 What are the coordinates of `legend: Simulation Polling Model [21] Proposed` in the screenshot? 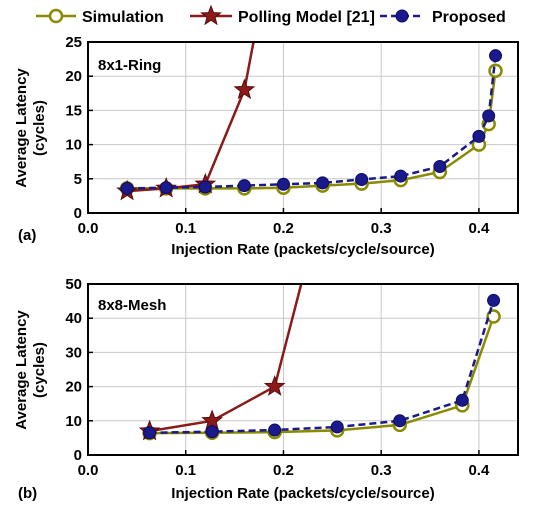 It's located at (271, 15).